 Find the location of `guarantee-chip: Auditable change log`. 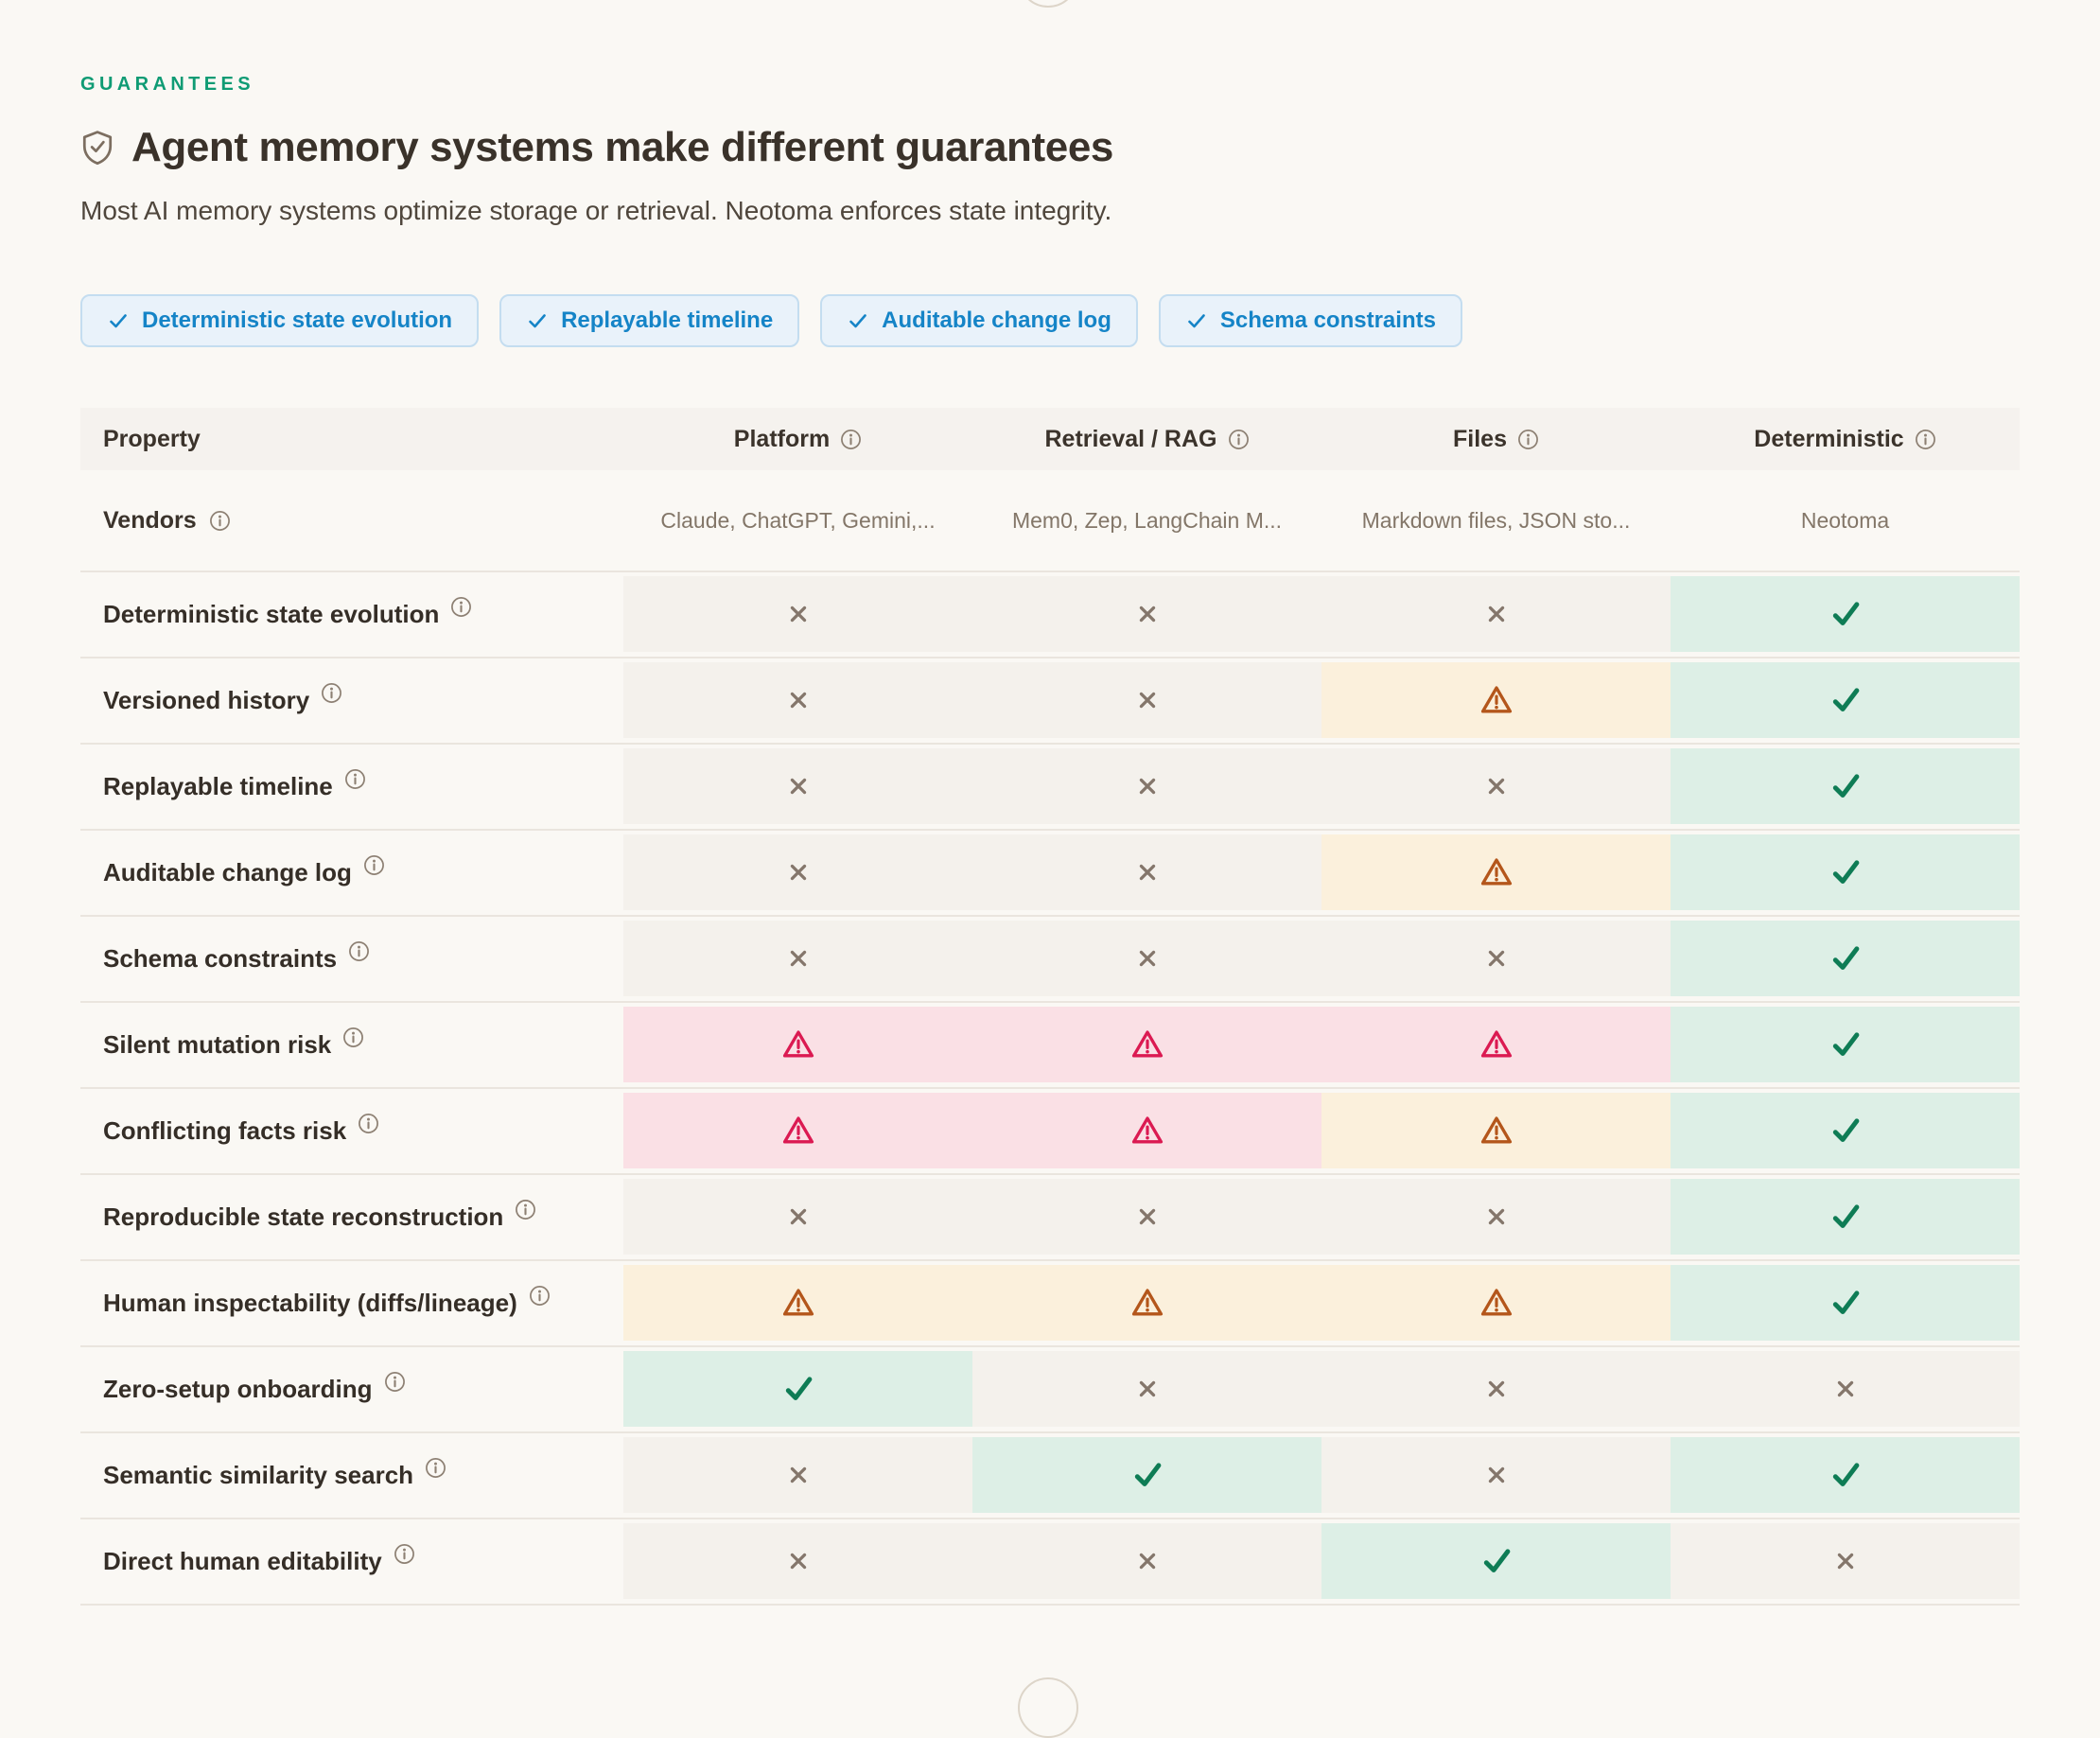

guarantee-chip: Auditable change log is located at coordinates (979, 321).